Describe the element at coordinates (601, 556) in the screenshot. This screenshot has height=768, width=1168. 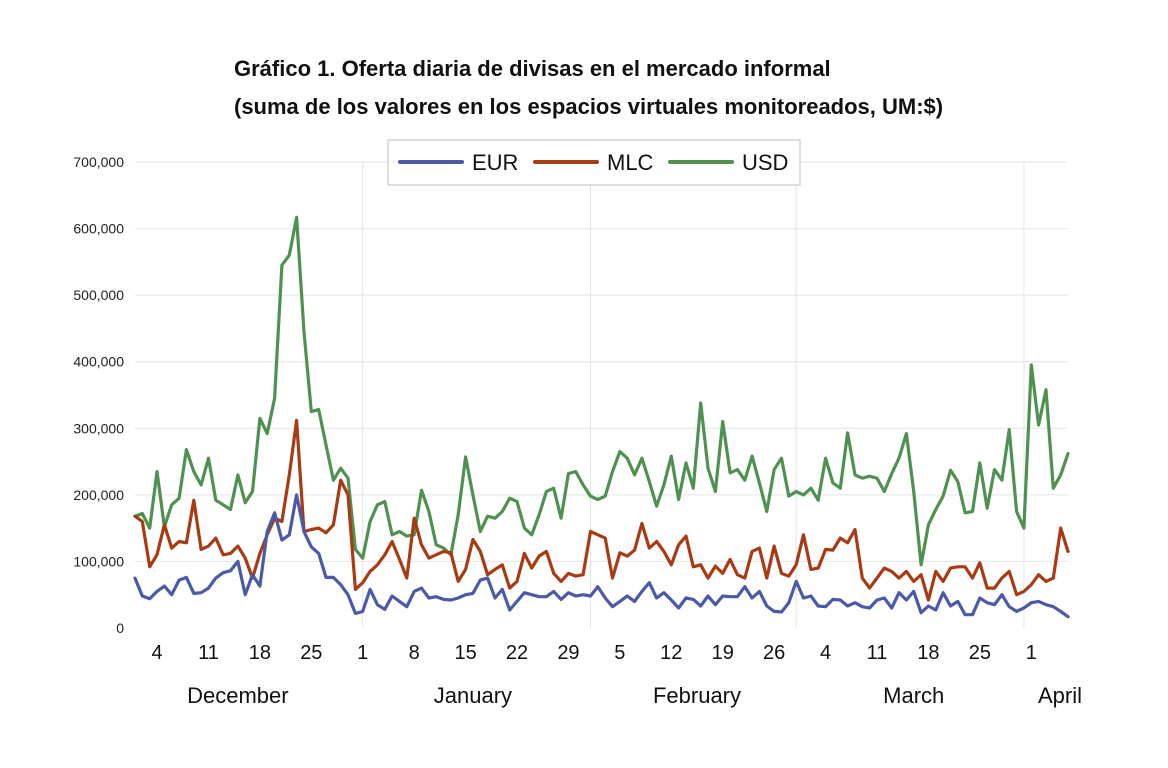
I see `series-line-eur` at that location.